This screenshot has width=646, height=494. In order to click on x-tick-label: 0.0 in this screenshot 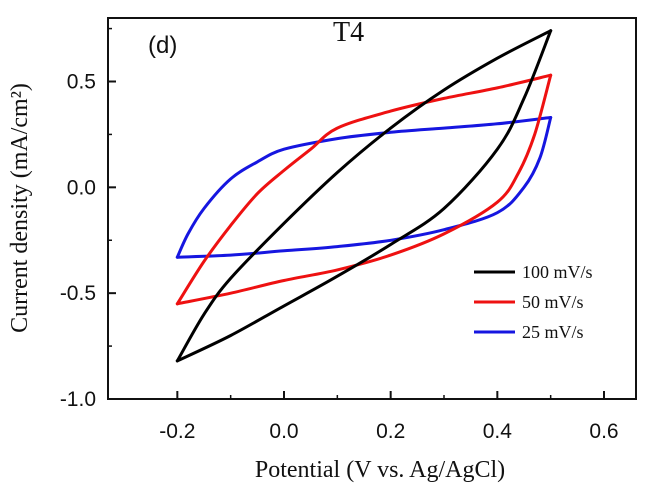, I will do `click(283, 431)`.